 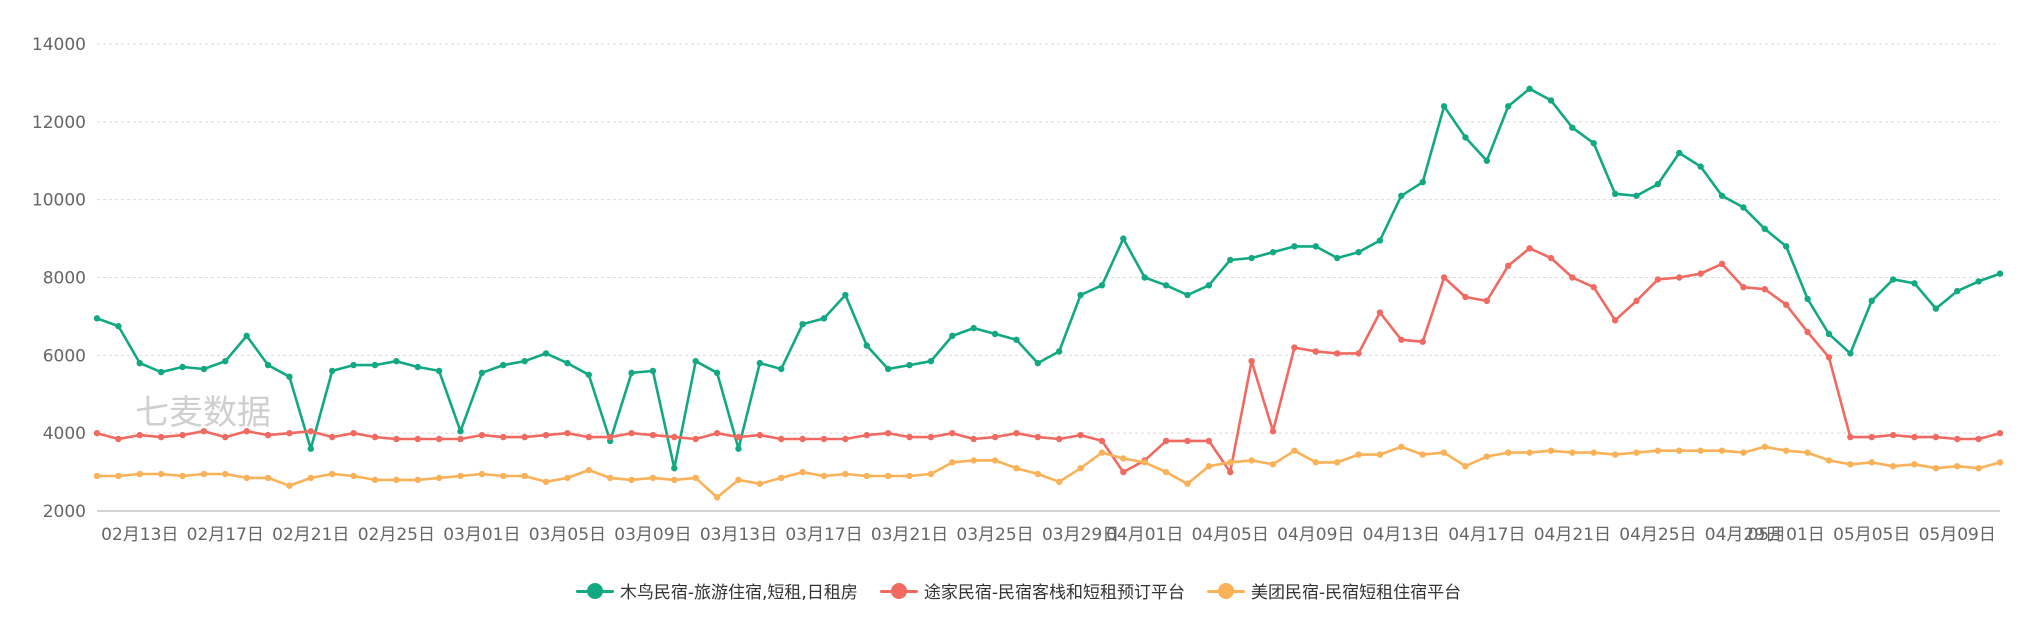 What do you see at coordinates (1054, 593) in the screenshot?
I see `legend-label: 途家民宿-民宿客栈和短租预订平台` at bounding box center [1054, 593].